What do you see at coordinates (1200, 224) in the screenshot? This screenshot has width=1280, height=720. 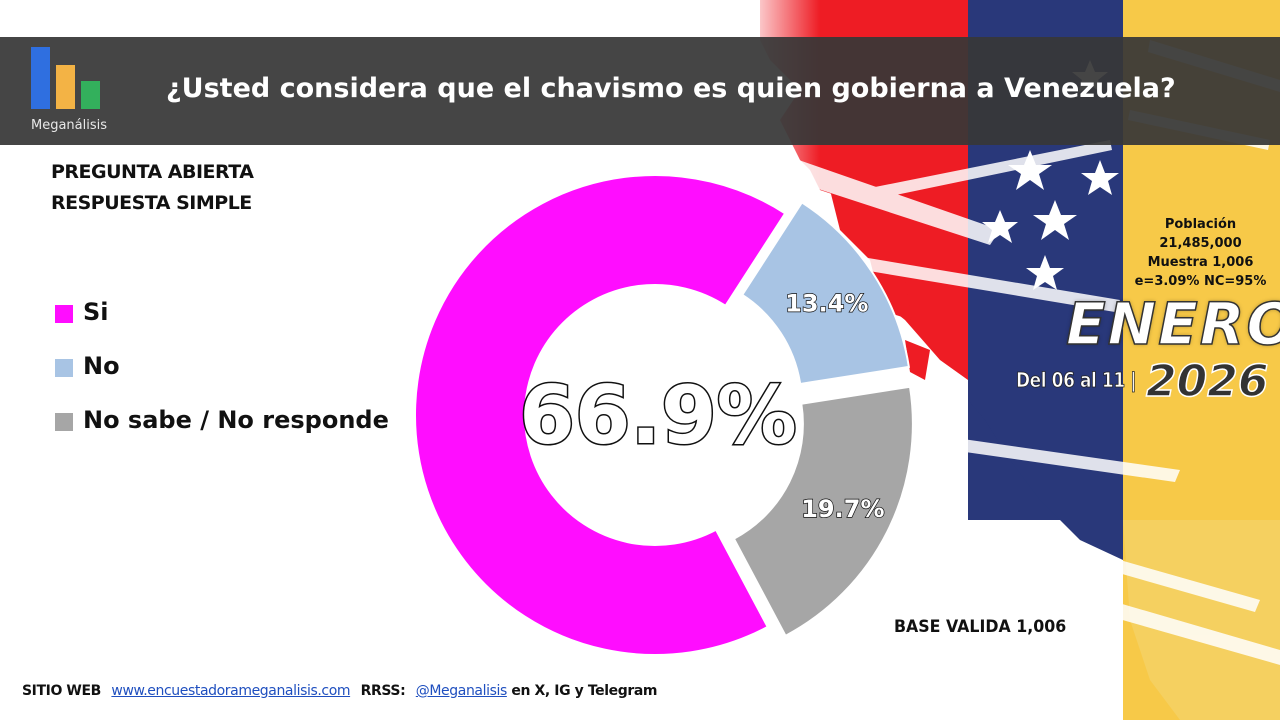 I see `poblacion-label: Población` at bounding box center [1200, 224].